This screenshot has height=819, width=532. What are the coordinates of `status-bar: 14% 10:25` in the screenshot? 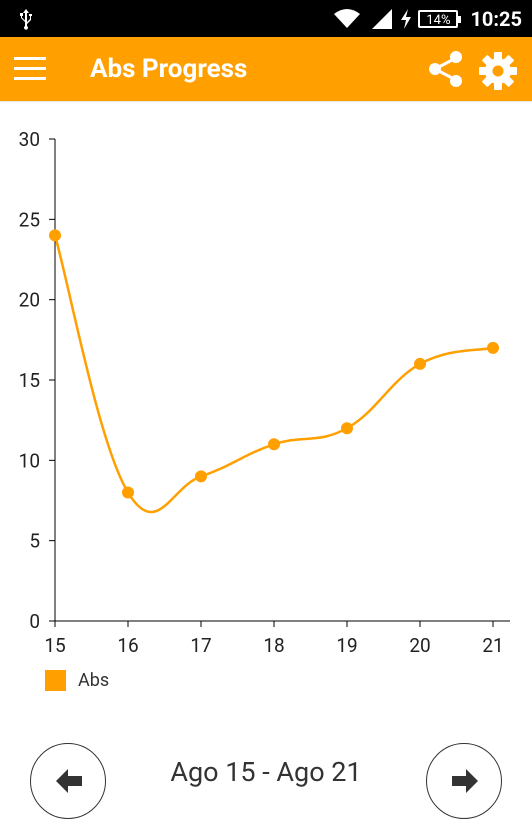 It's located at (266, 18).